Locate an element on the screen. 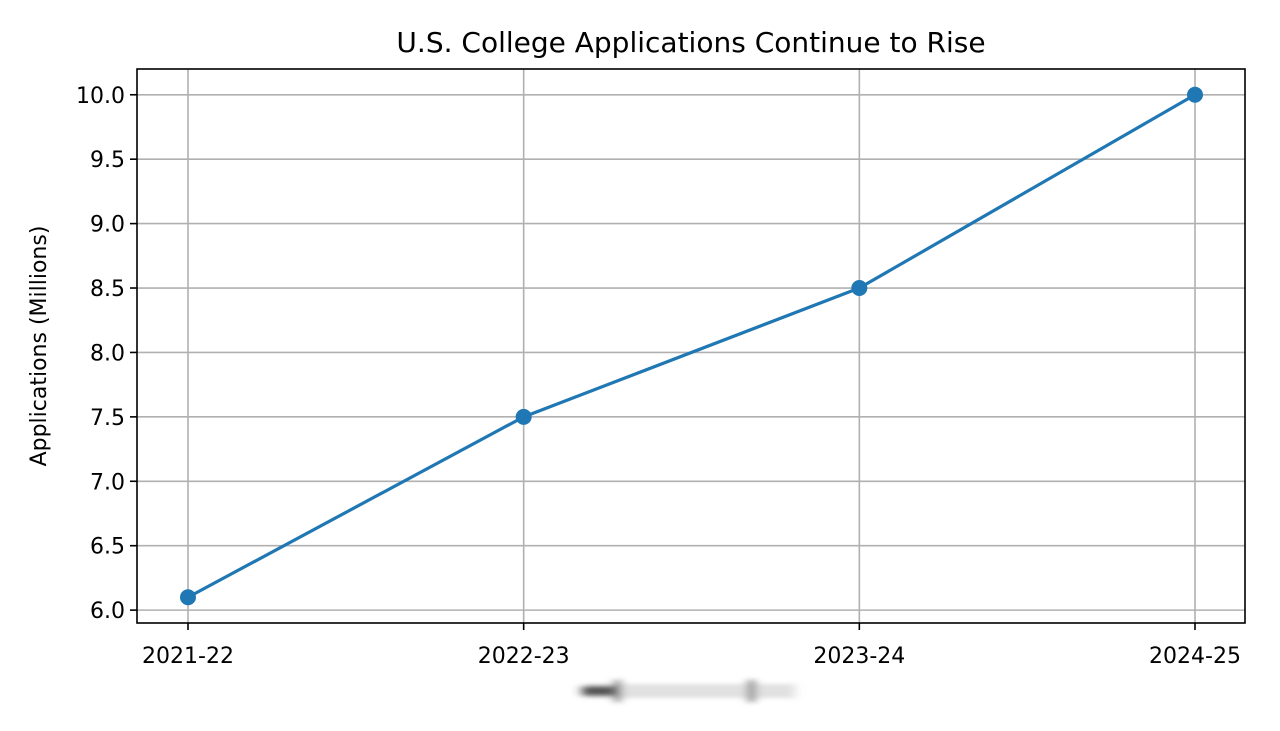 The image size is (1280, 731). y-tick-label: 6.0 is located at coordinates (107, 611).